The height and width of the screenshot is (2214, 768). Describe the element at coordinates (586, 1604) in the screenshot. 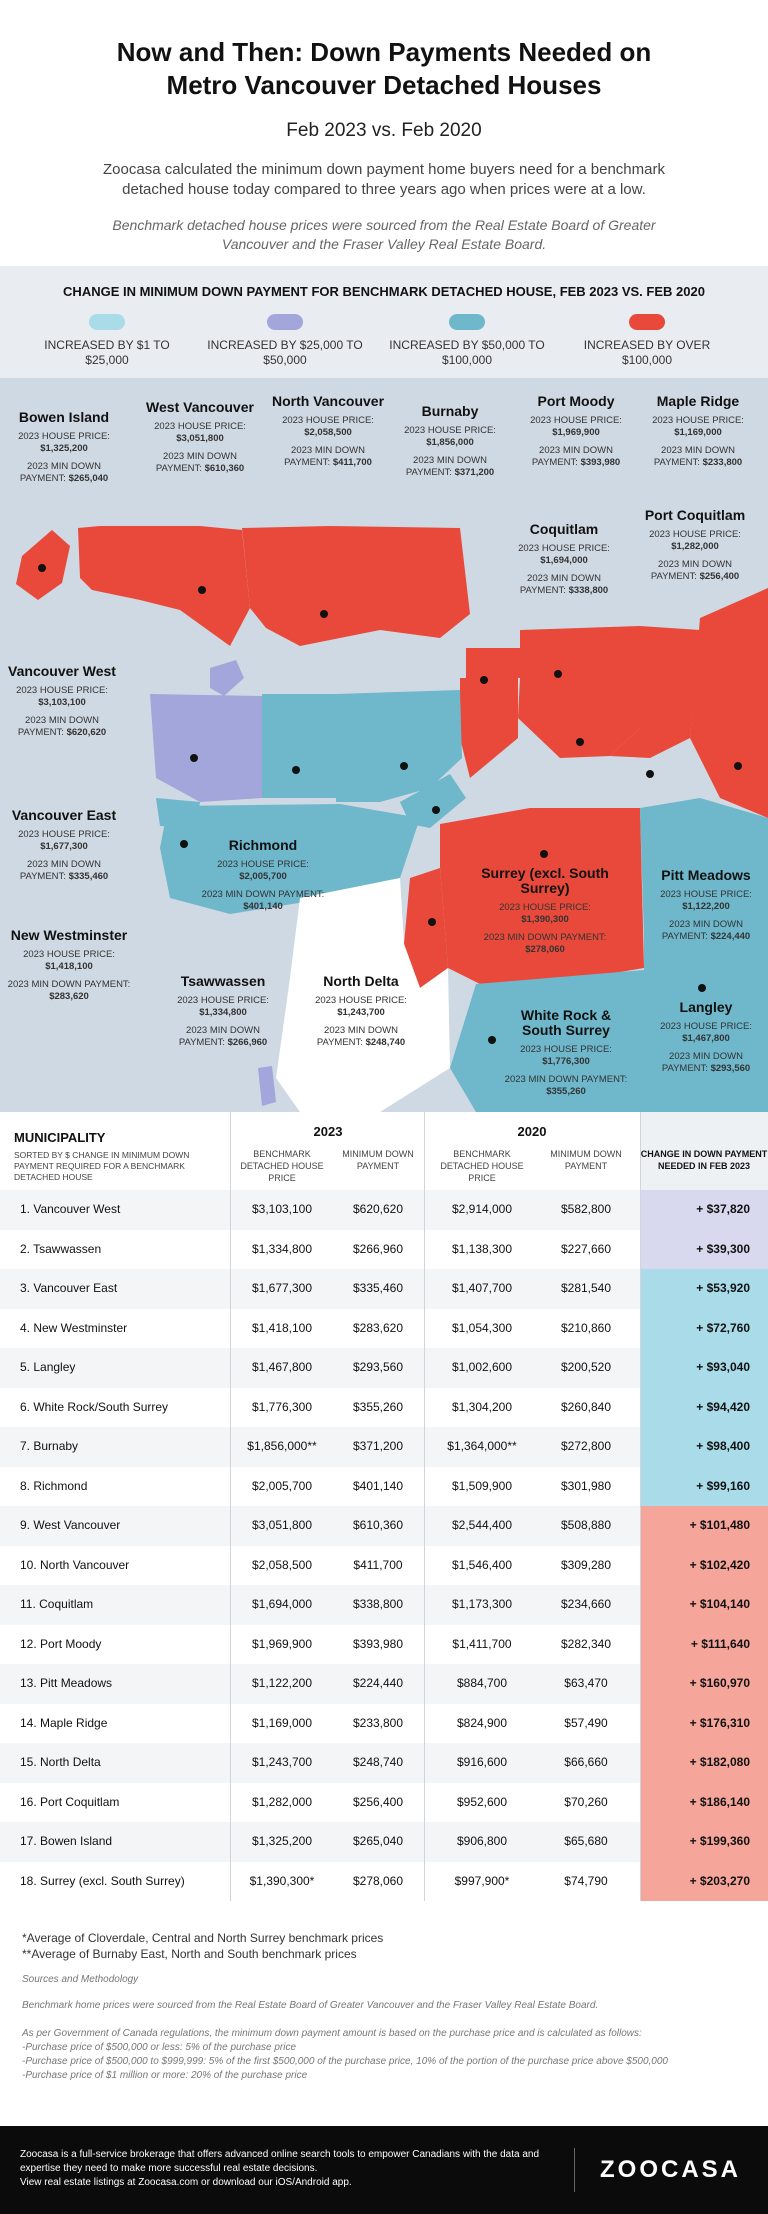

I see `down-2020: $234,660` at that location.